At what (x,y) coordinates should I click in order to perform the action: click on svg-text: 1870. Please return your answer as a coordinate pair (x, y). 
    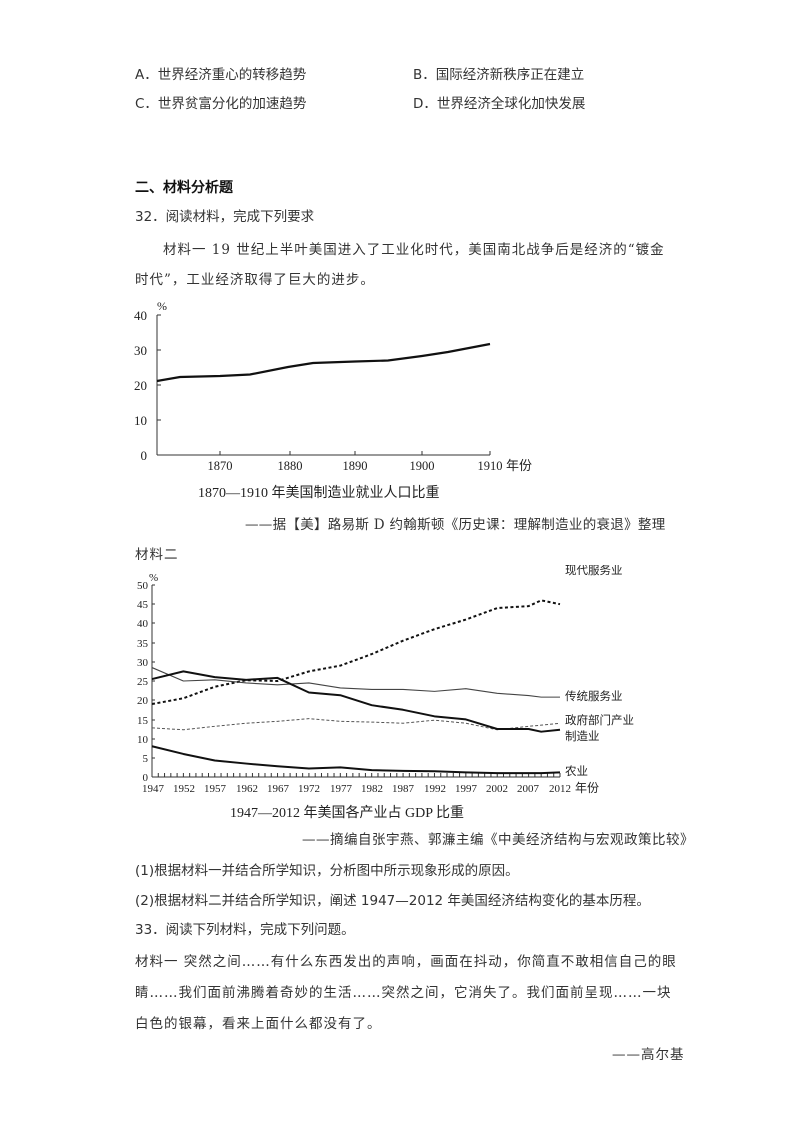
    Looking at the image, I should click on (220, 466).